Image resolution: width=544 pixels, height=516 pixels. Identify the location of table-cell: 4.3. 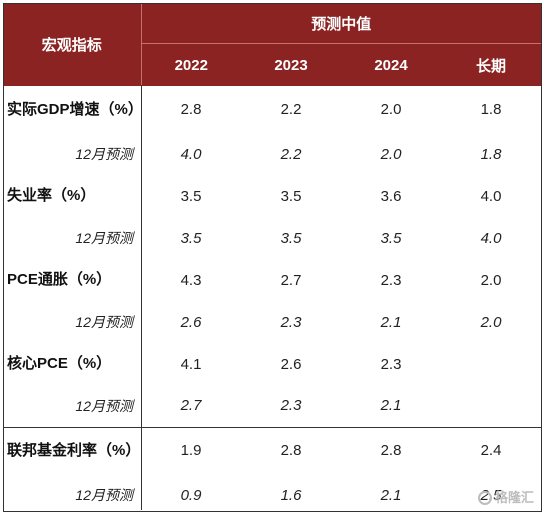
(191, 280).